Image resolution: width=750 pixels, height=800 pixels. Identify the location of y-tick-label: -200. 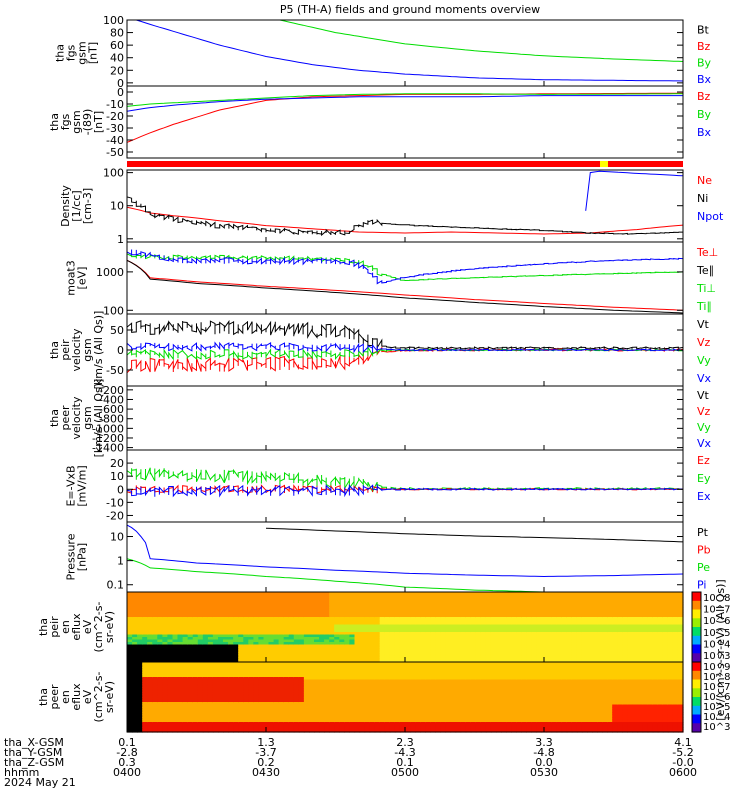
(111, 390).